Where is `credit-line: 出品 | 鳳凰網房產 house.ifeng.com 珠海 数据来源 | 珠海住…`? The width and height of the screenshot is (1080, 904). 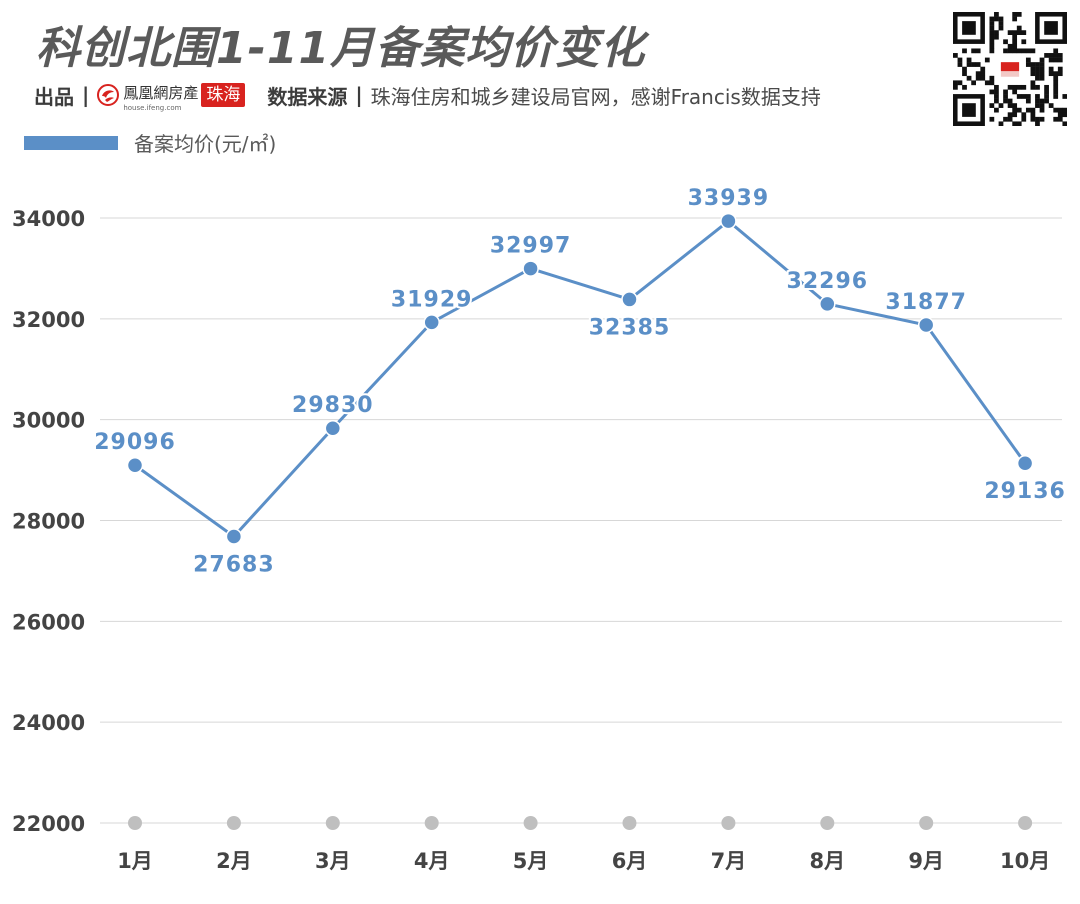
credit-line: 出品 | 鳳凰網房產 house.ifeng.com 珠海 数据来源 | 珠海住… is located at coordinates (427, 95).